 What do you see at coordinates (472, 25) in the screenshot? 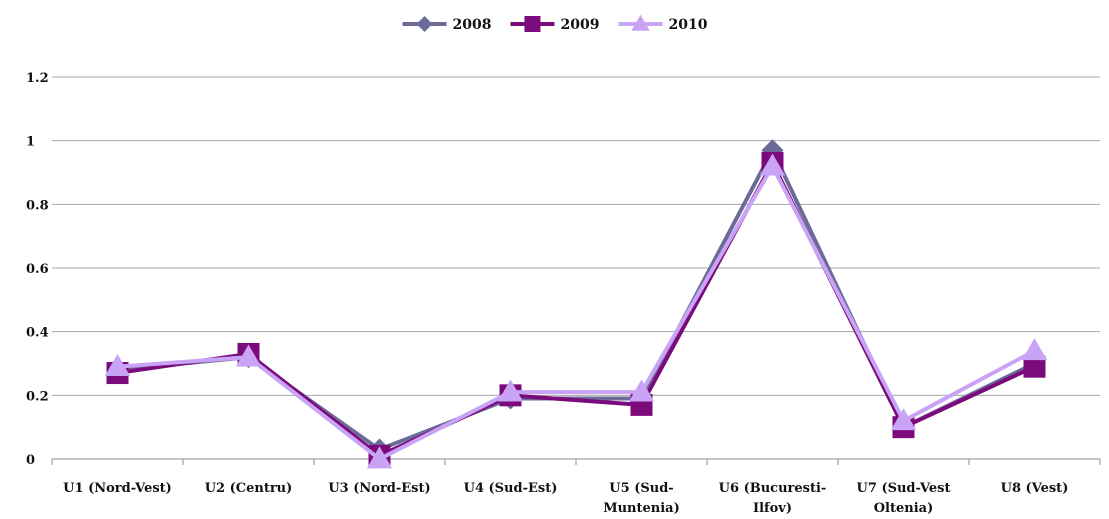
I see `legend-label: 2008` at bounding box center [472, 25].